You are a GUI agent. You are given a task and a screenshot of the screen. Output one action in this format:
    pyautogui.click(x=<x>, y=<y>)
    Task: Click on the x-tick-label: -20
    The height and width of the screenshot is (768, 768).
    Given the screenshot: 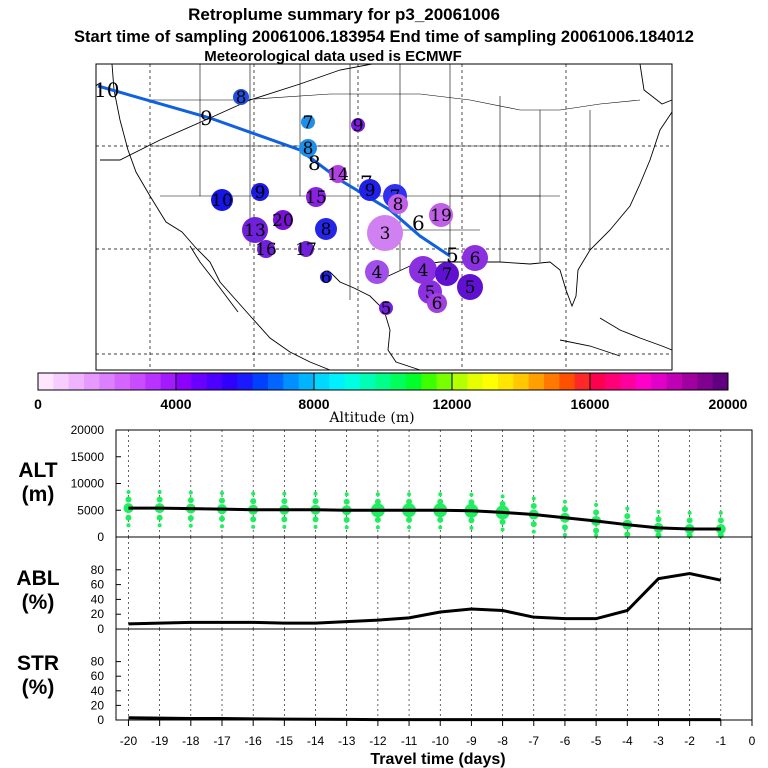 What is the action you would take?
    pyautogui.click(x=129, y=741)
    